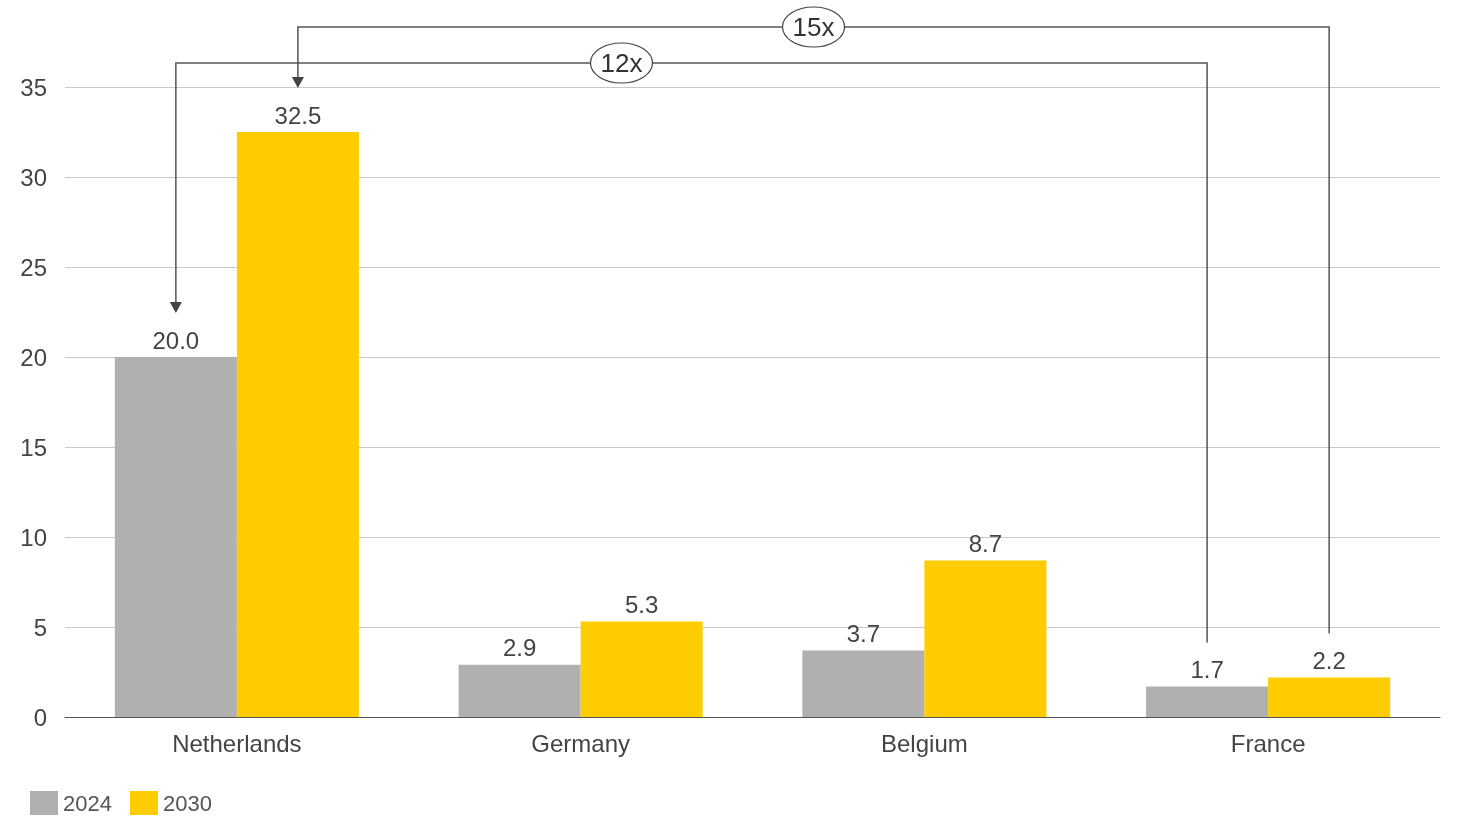 The height and width of the screenshot is (820, 1470). Describe the element at coordinates (1207, 669) in the screenshot. I see `data-label: 1.7` at that location.